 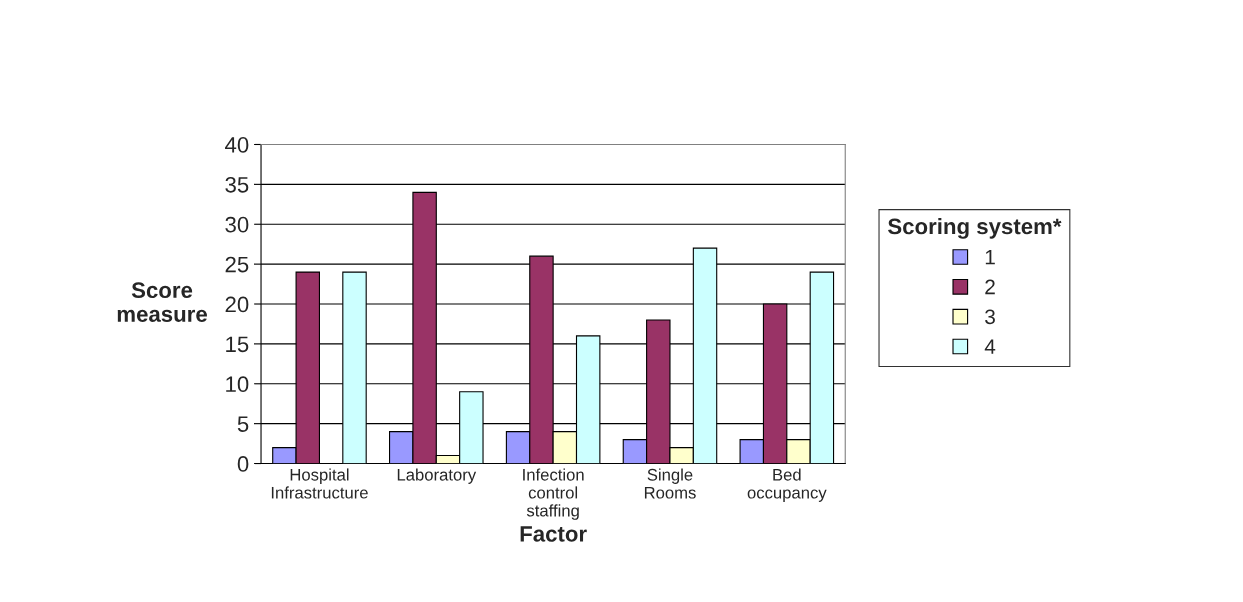 What do you see at coordinates (553, 494) in the screenshot?
I see `x-tick-label: Infection control staffing` at bounding box center [553, 494].